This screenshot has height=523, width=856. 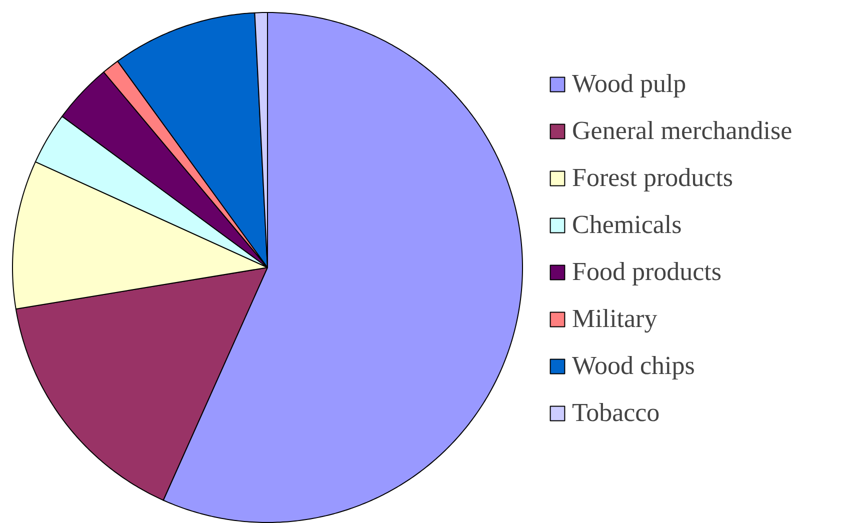 What do you see at coordinates (615, 319) in the screenshot?
I see `legend-label: Military` at bounding box center [615, 319].